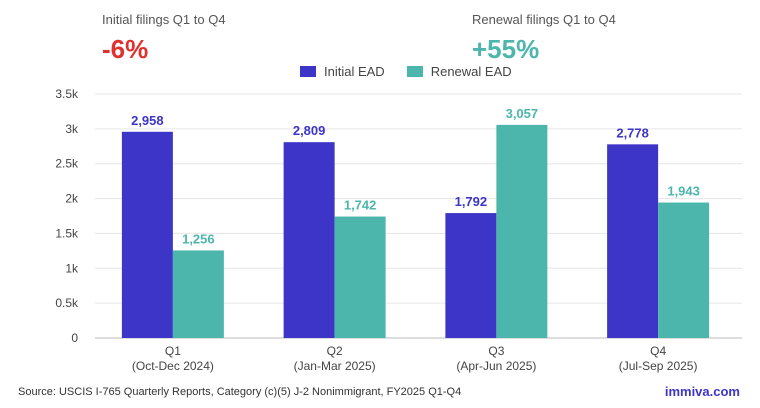 The width and height of the screenshot is (760, 408). I want to click on kpi-renewal: Renewal filings Q1 to Q4 +55%, so click(544, 38).